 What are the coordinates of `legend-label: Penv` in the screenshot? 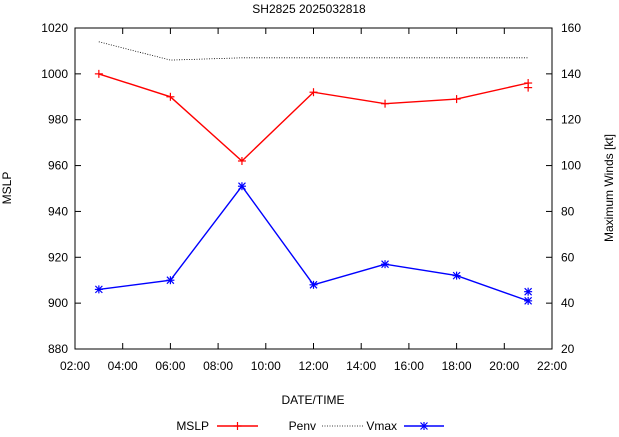 It's located at (302, 425).